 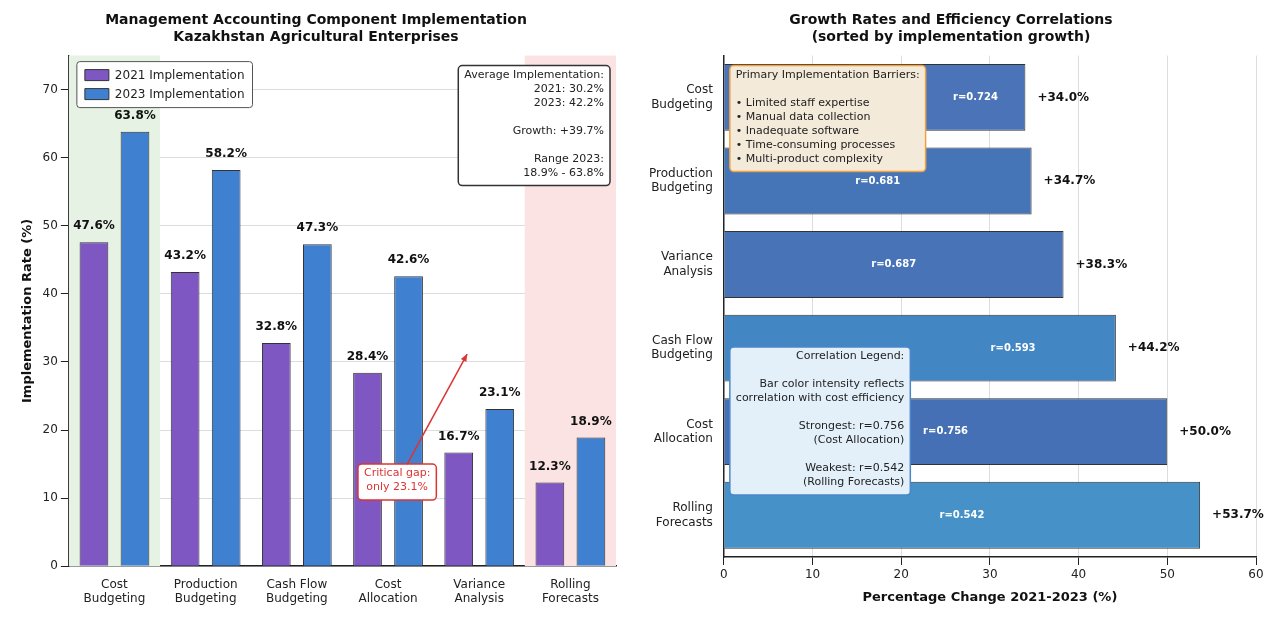 What do you see at coordinates (185, 255) in the screenshot?
I see `data-label: 43.2%` at bounding box center [185, 255].